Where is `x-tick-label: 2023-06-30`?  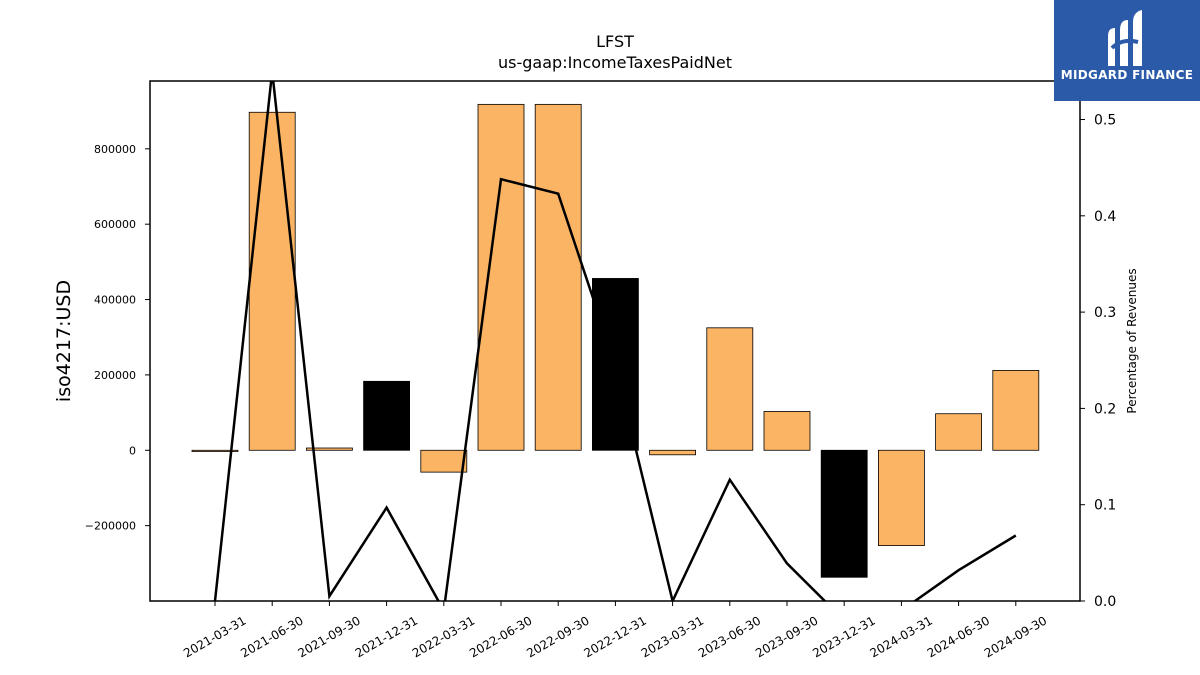
x-tick-label: 2023-06-30 is located at coordinates (729, 636).